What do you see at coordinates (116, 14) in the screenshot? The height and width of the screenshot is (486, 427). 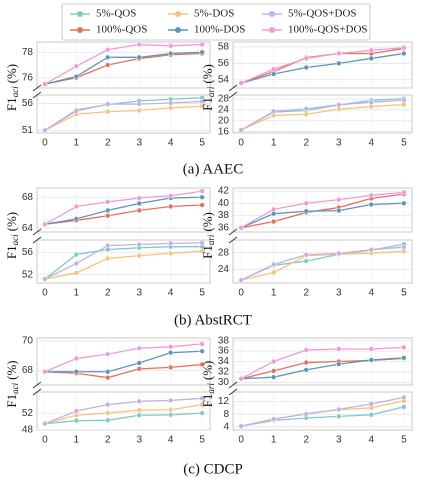 I see `legend-label: 5%-QOS` at bounding box center [116, 14].